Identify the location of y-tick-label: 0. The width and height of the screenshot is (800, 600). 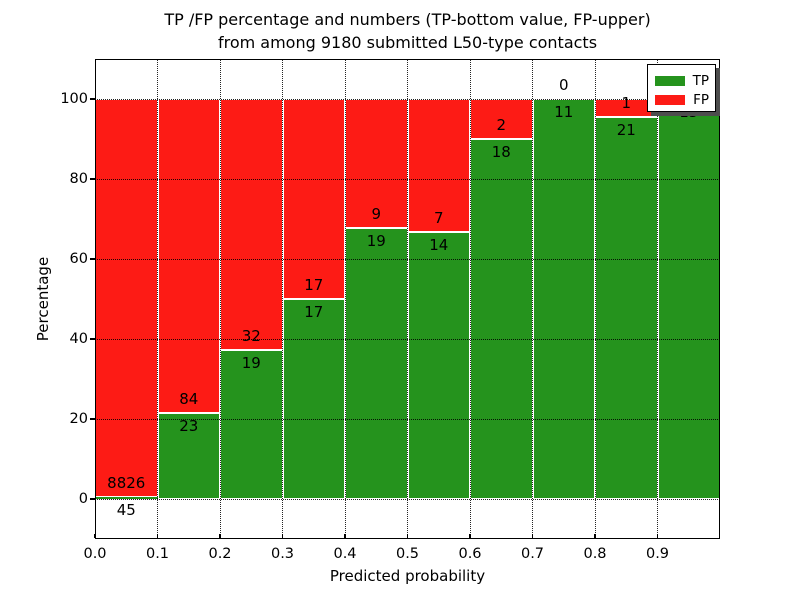
(83, 499).